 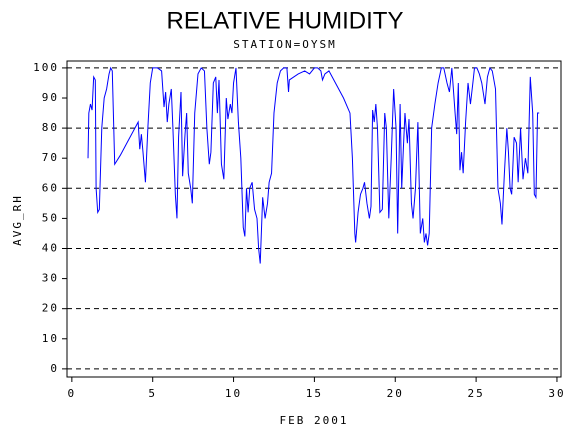 I want to click on y-tick-label: 80, so click(x=50, y=127).